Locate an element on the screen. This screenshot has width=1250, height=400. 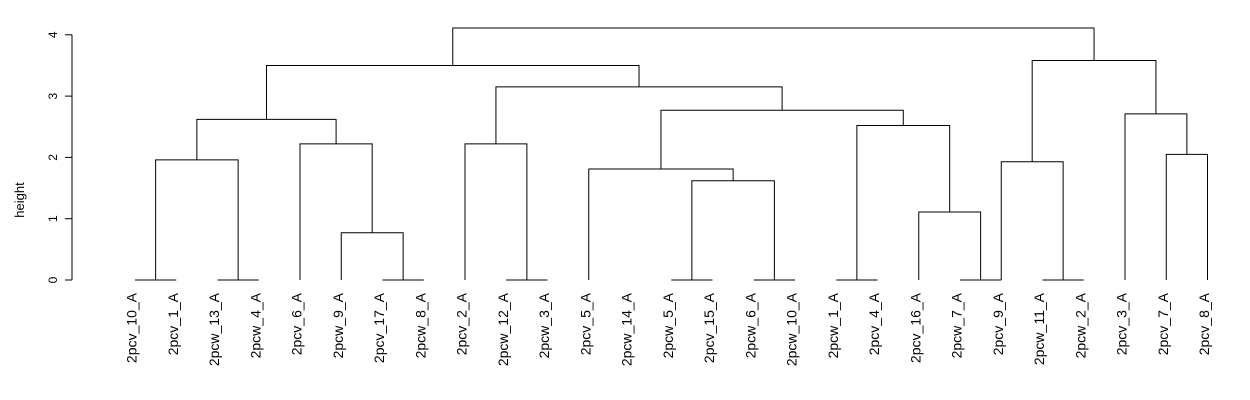
leaf-label: 2pcw_12_A is located at coordinates (503, 329).